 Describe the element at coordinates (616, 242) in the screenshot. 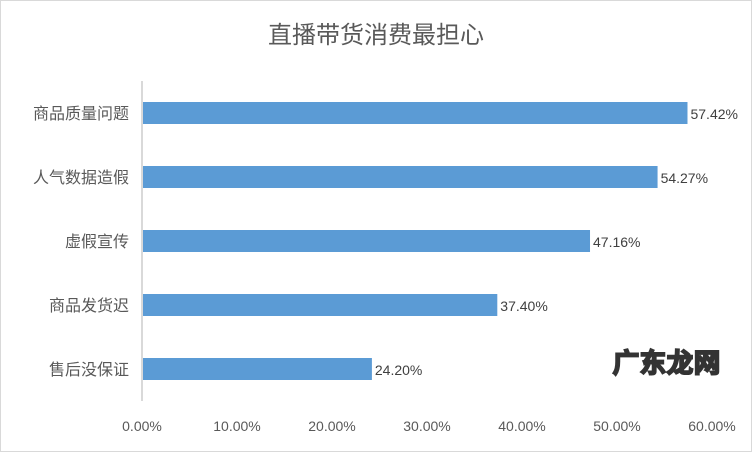

I see `data-label: 47.16%` at that location.